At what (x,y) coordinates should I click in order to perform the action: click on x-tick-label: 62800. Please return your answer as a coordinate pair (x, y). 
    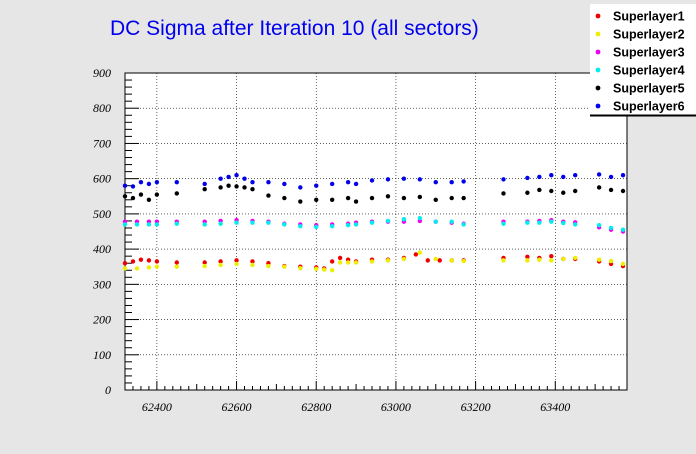
    Looking at the image, I should click on (316, 407).